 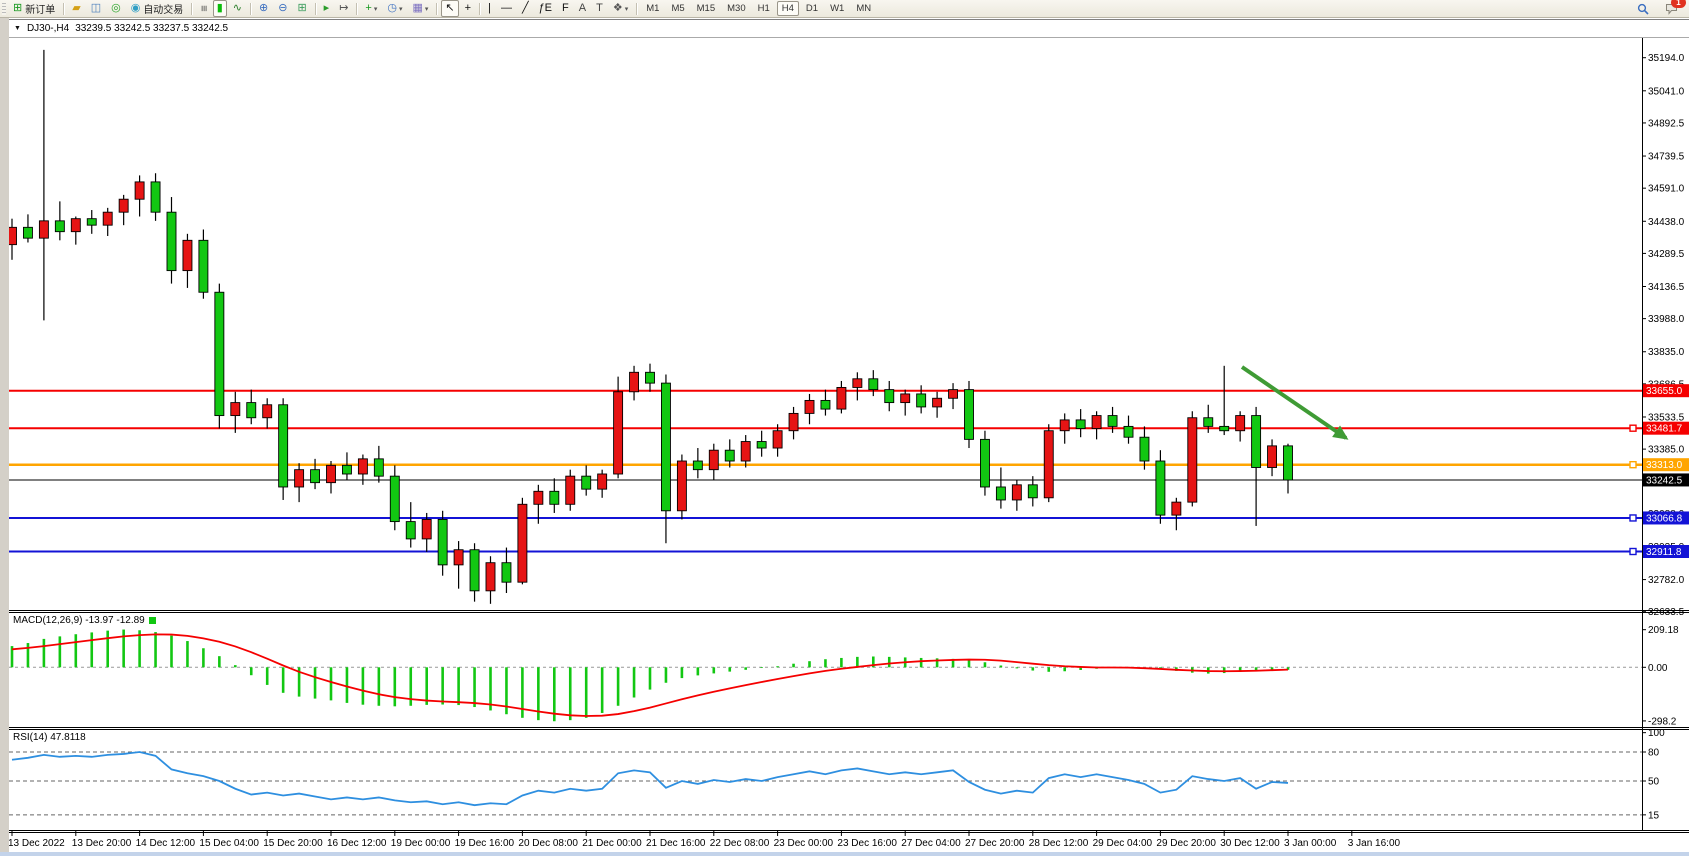 I want to click on notifications-icon: 1, so click(x=1673, y=8).